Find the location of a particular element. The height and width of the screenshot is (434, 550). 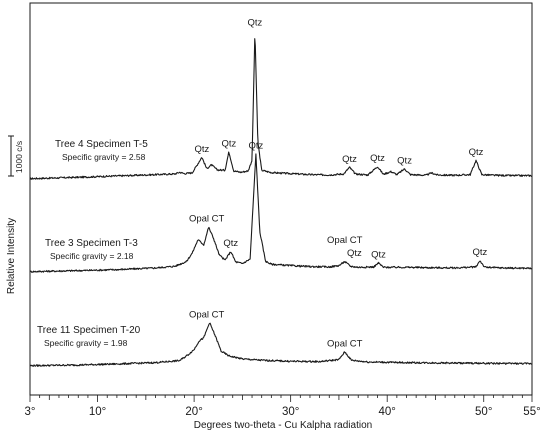

x-axis-title: Degrees two-theta - Cu Kalpha radiation is located at coordinates (283, 425).